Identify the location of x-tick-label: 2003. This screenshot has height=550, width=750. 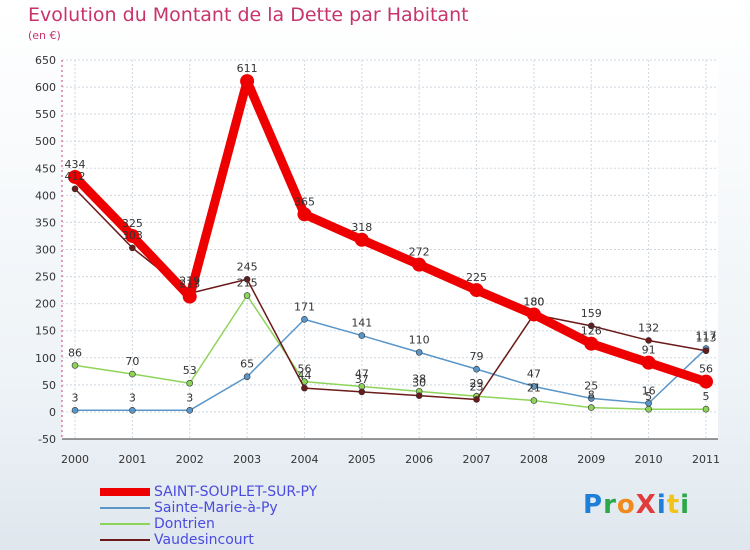
(247, 459).